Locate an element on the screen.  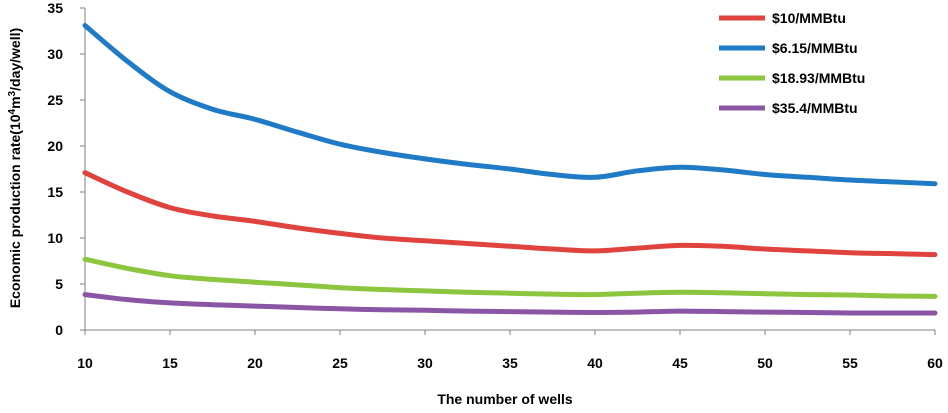
x-tick-label: 50 is located at coordinates (765, 363).